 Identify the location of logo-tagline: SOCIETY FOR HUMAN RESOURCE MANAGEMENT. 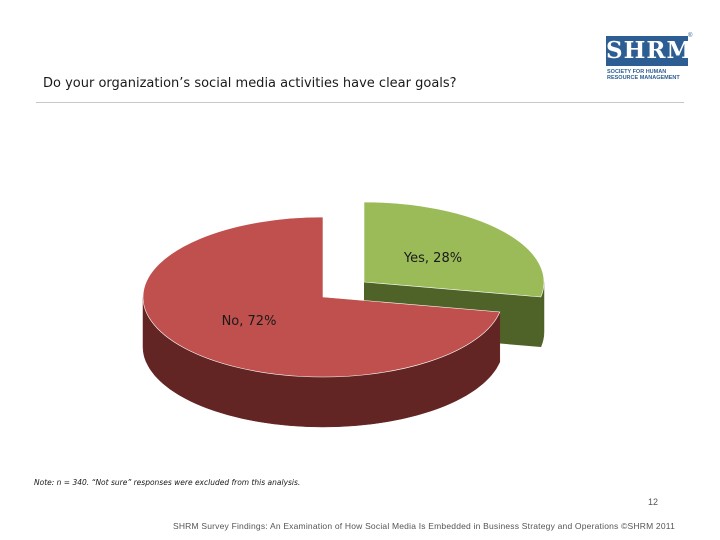
(649, 75).